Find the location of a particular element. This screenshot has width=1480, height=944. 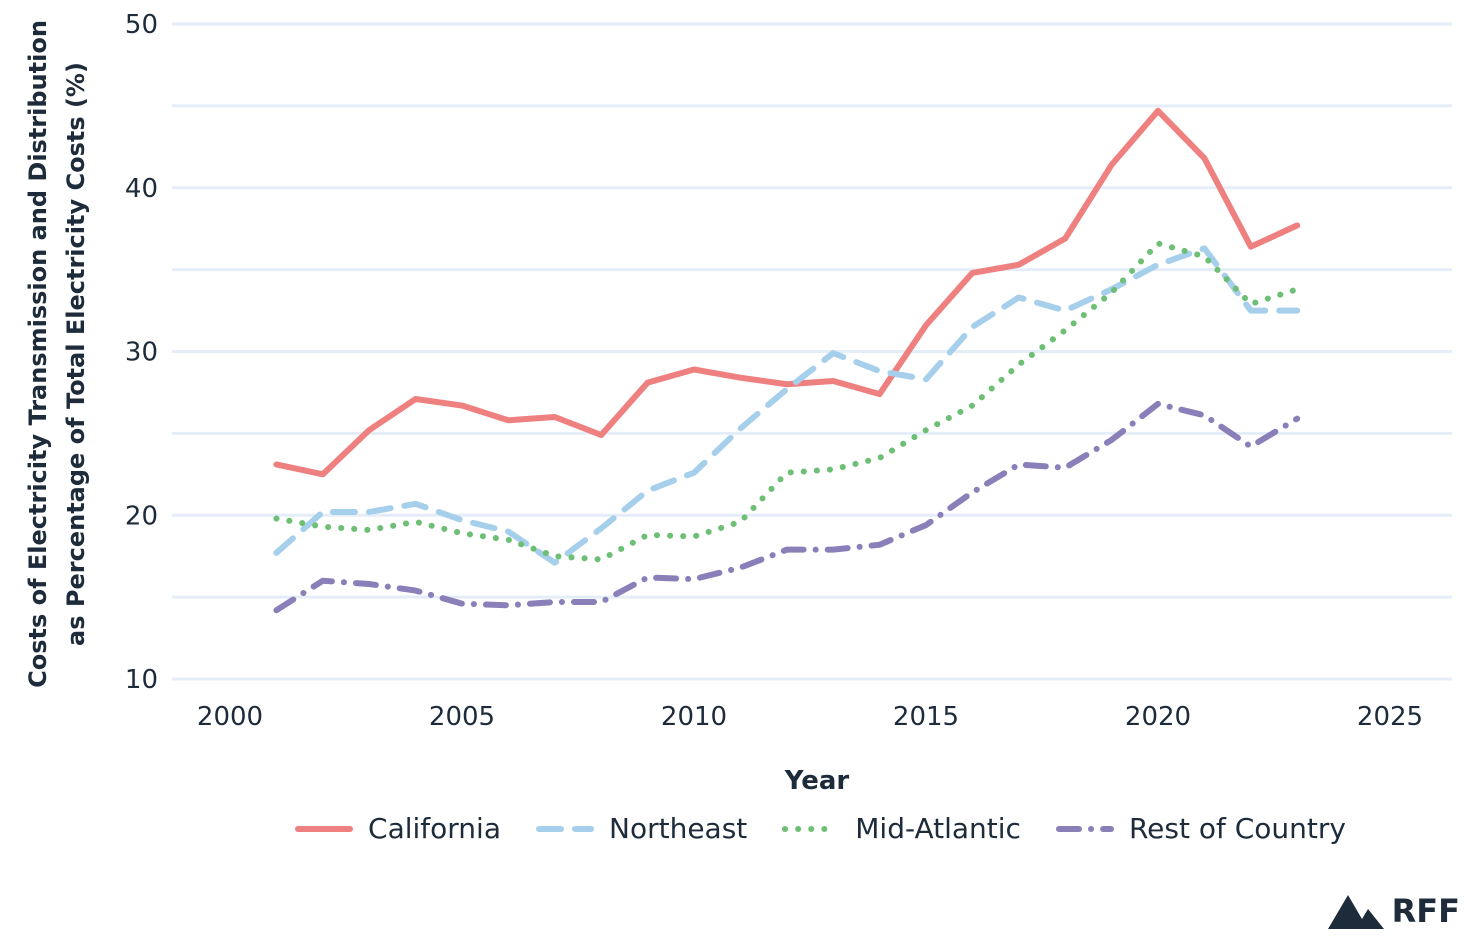

y-tick-label: 40 is located at coordinates (141, 189).